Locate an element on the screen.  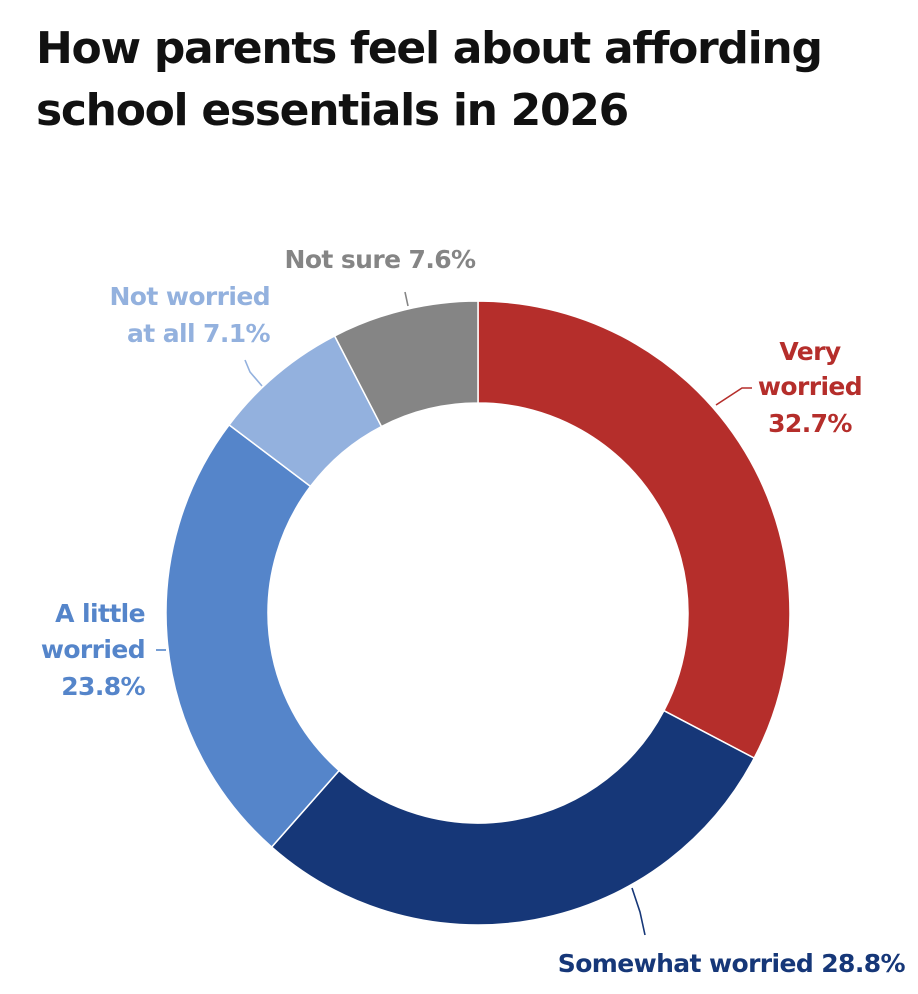
label-a-little-worried-line-1: A little is located at coordinates (100, 613).